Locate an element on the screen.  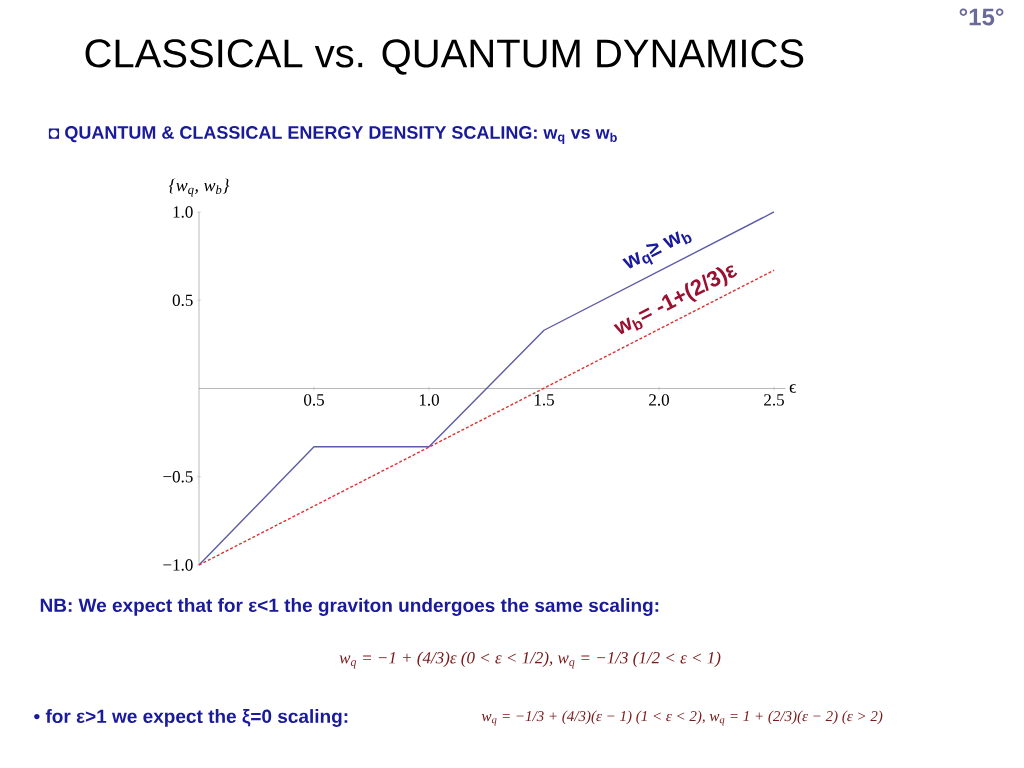
text: w$_{q}$ = −1/3 + (4/3)(ε − 1) (1 < ε < 2), w$_{q}$ = 1 + (2/3)(ε − 2) (ε > 2) is located at coordinates (682, 718).